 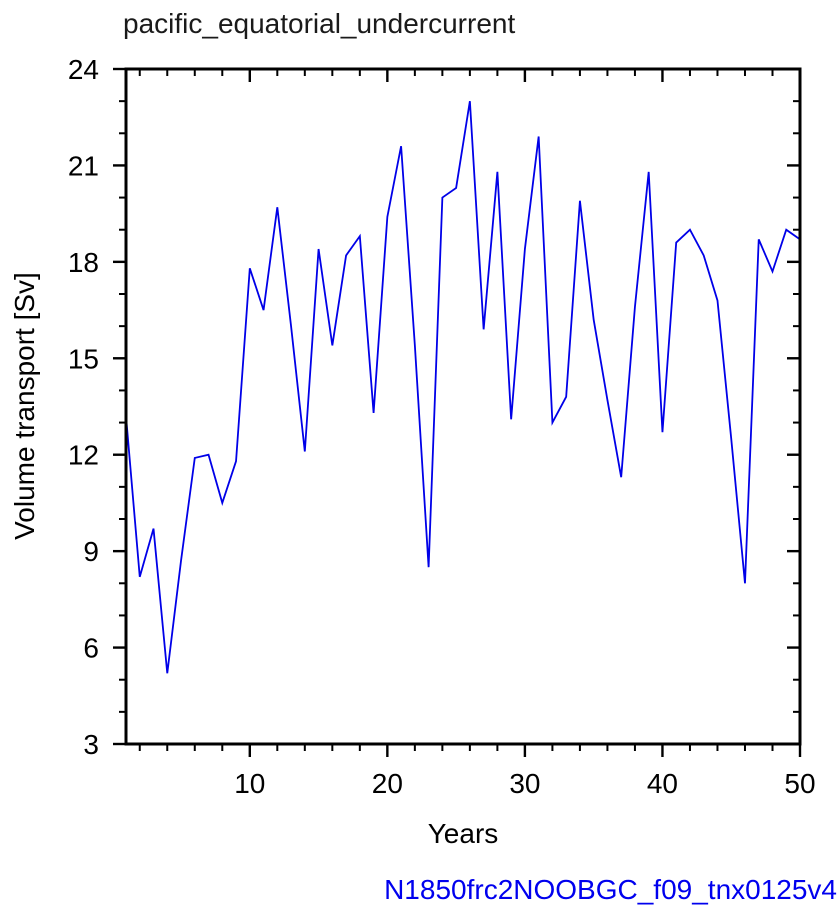 I want to click on y-tick-label: 12, so click(x=83, y=455).